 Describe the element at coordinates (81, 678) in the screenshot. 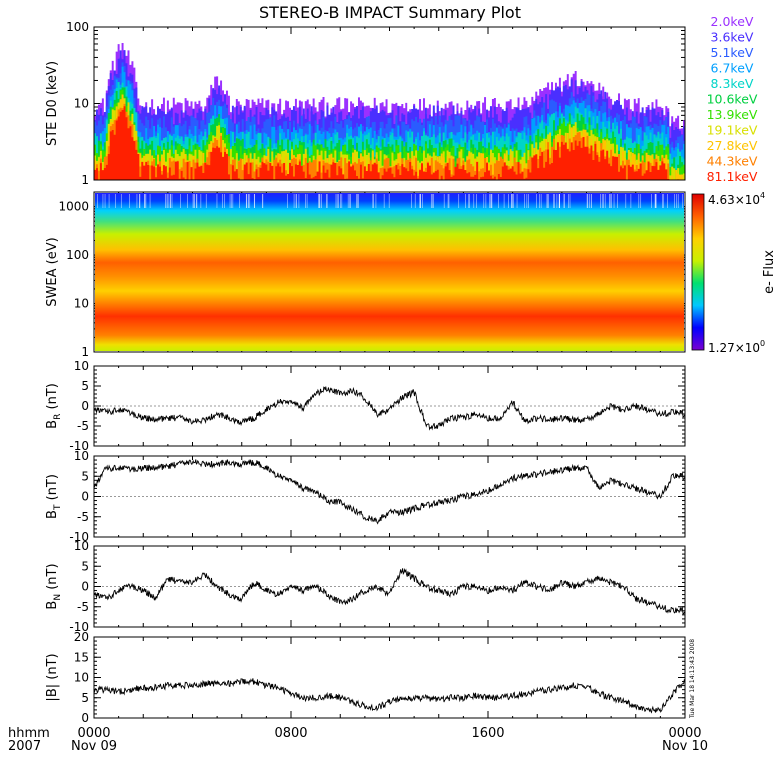

I see `bmag-ytick-label: 10` at that location.